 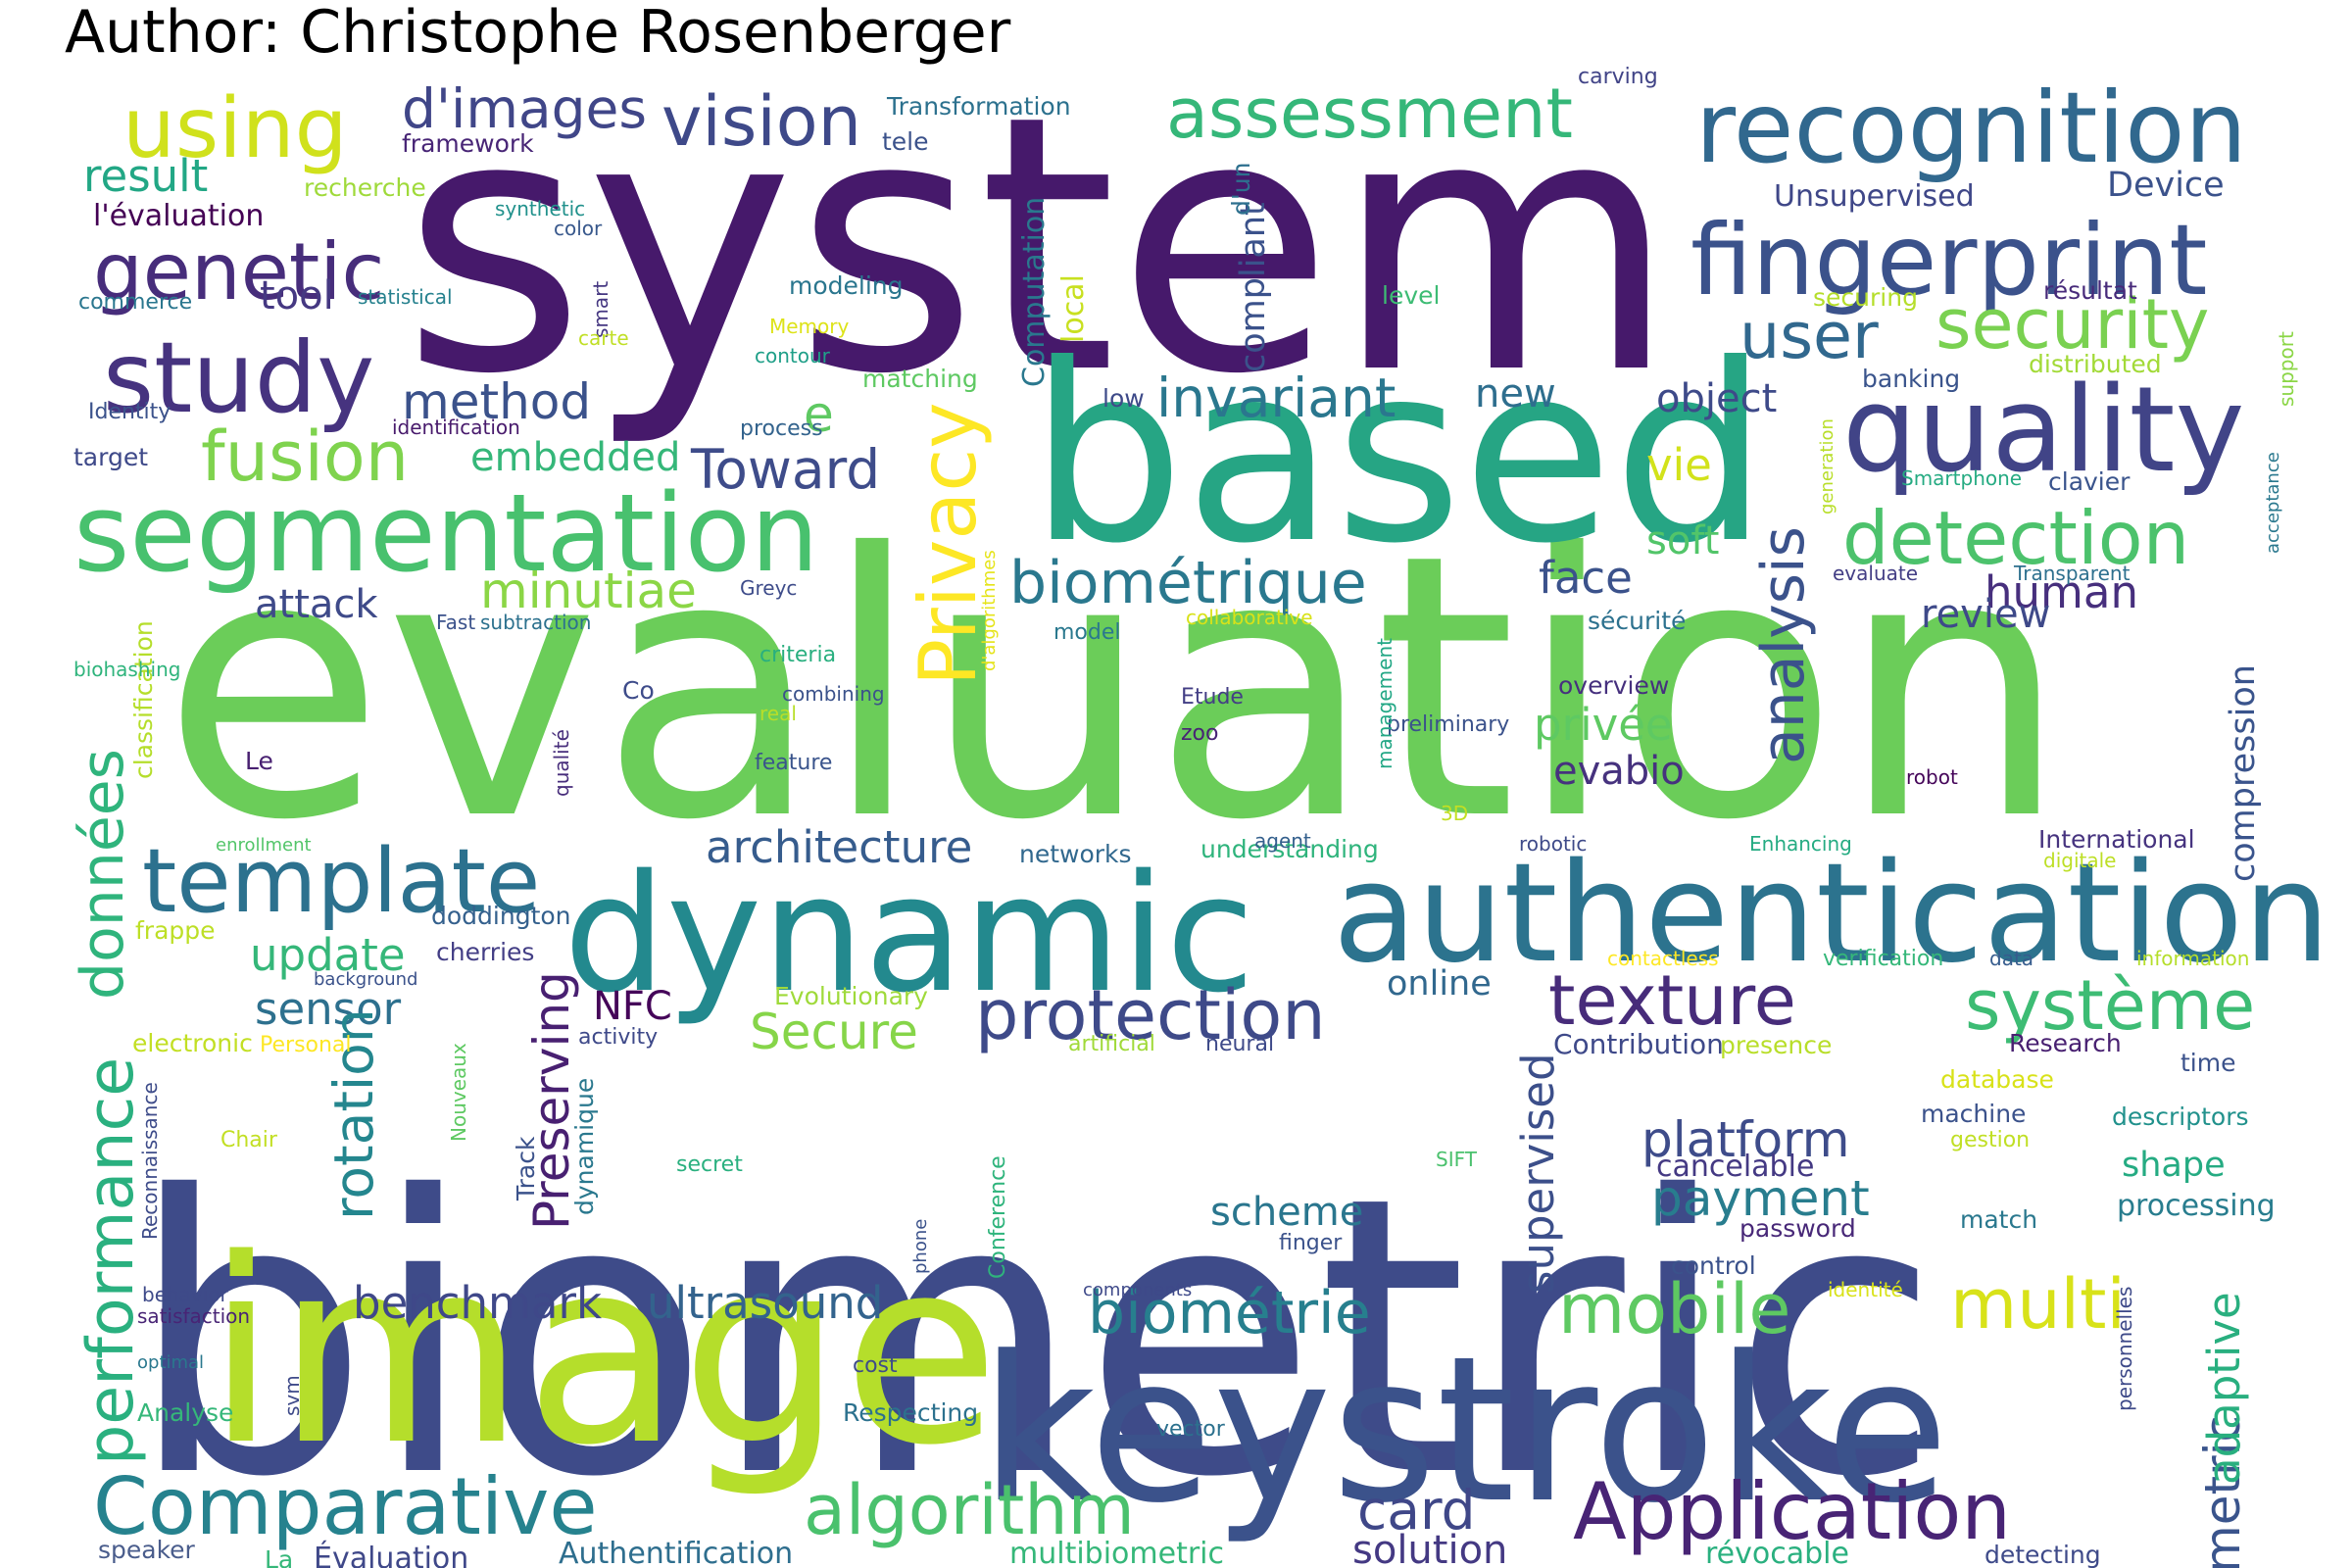 I want to click on word-preliminary: preliminary, so click(x=1448, y=724).